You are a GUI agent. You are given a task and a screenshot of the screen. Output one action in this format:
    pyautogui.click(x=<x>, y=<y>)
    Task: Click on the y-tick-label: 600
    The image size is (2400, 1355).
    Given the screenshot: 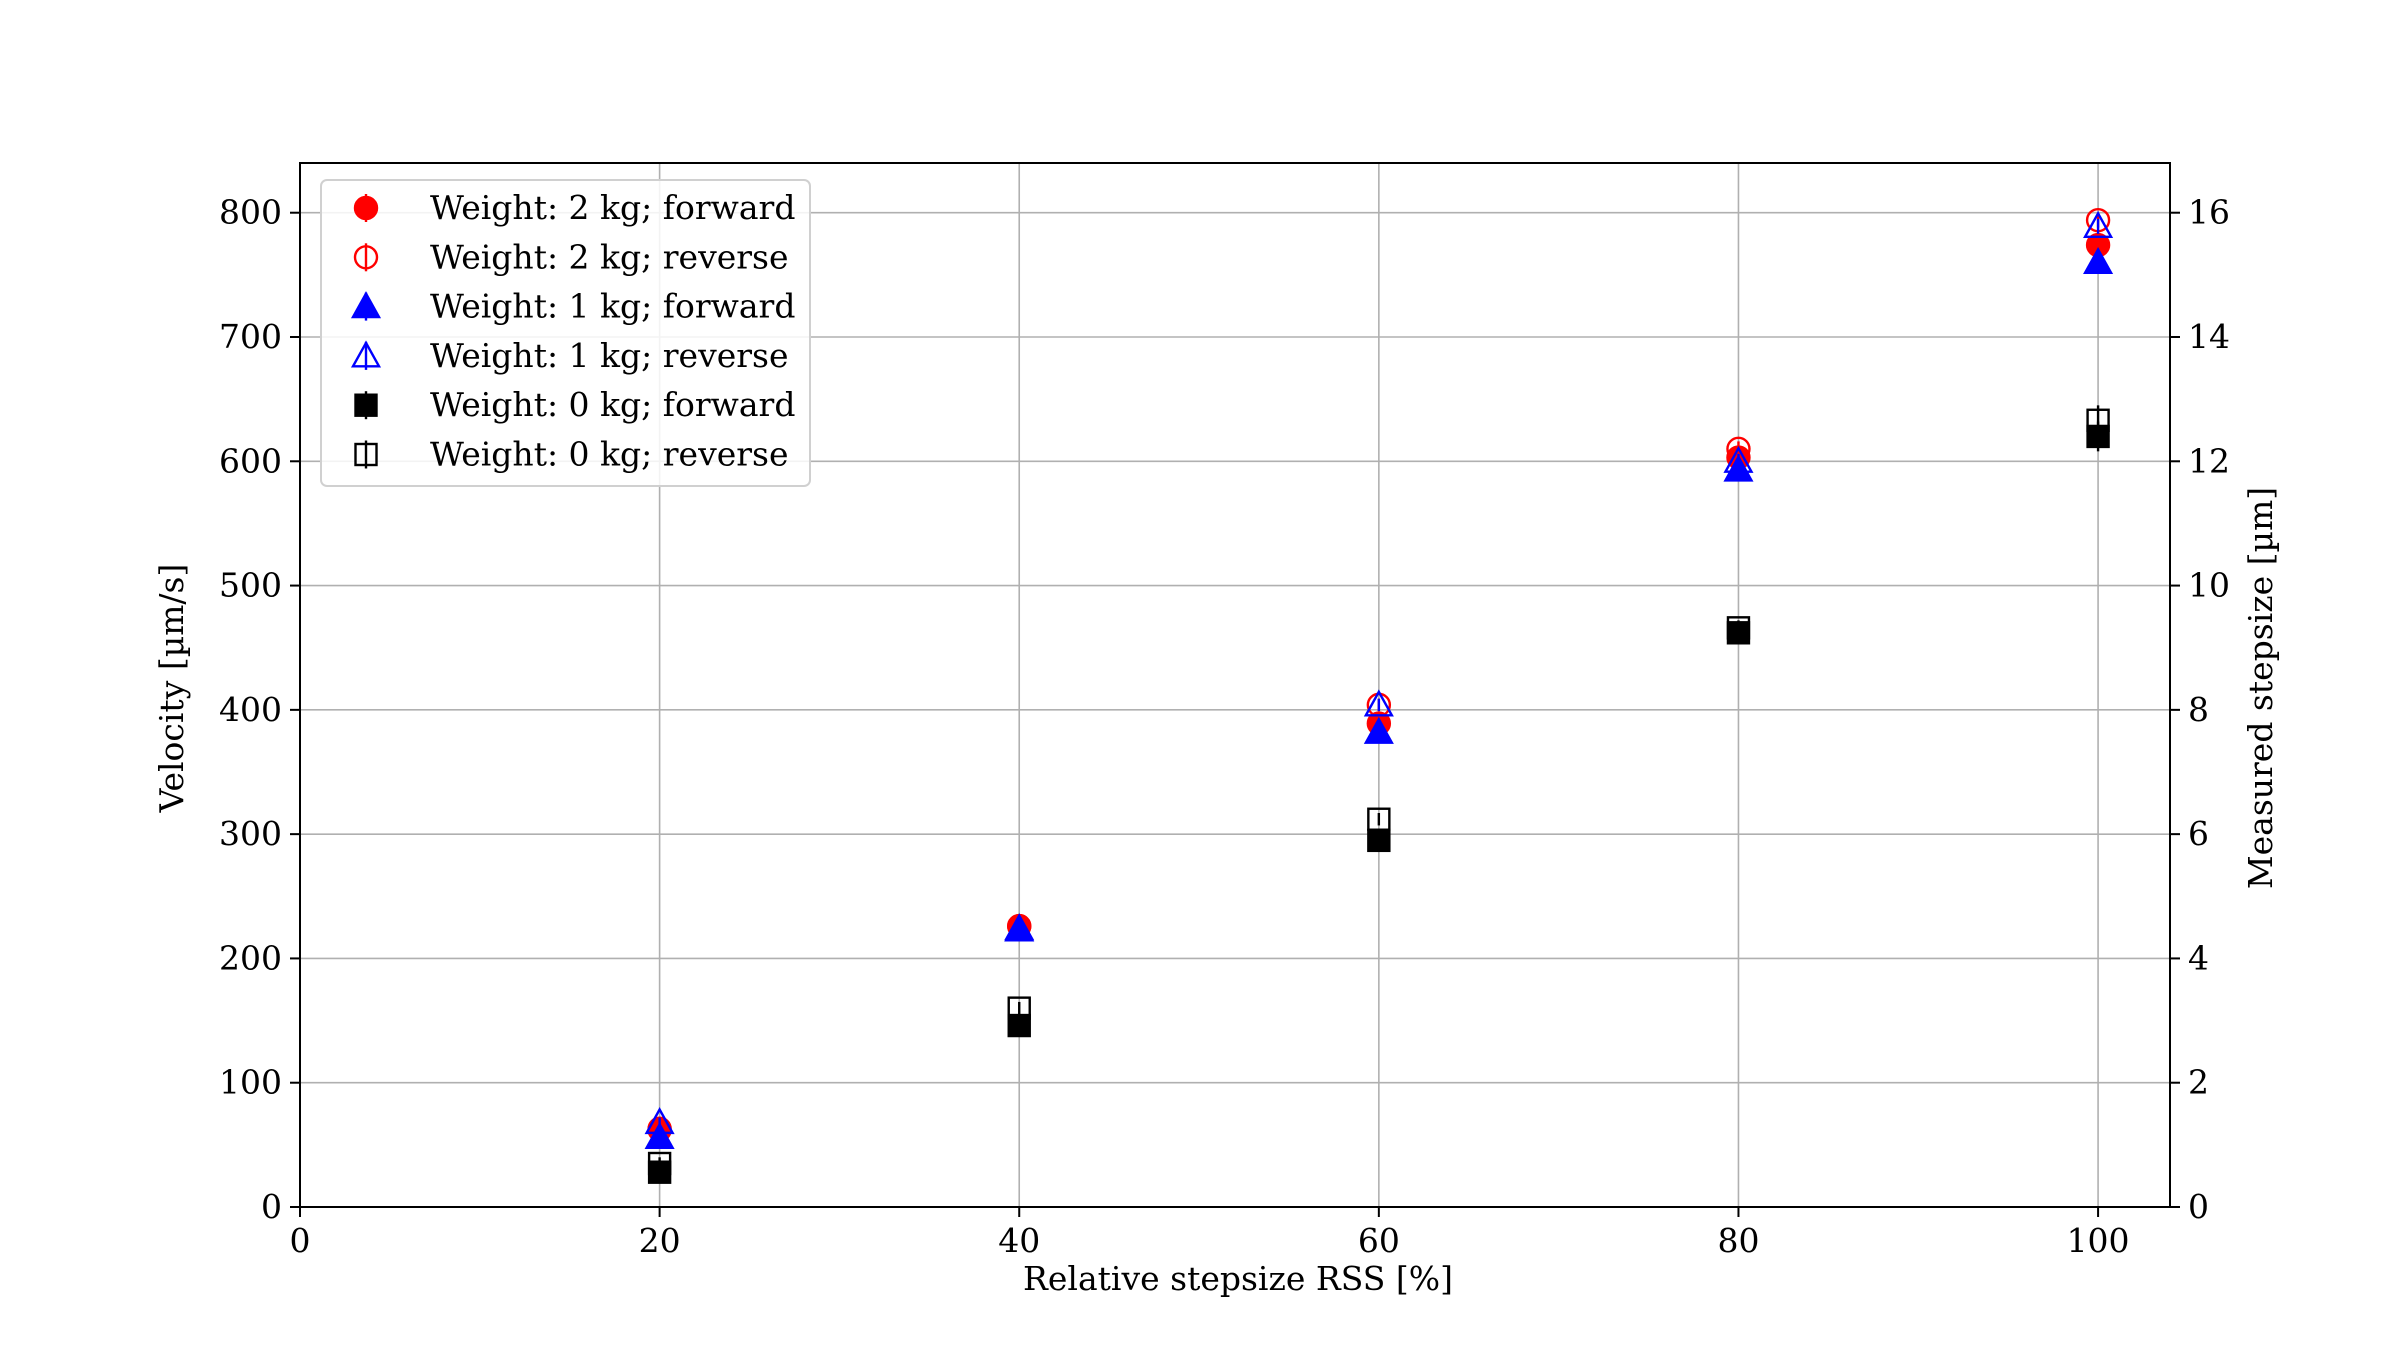 What is the action you would take?
    pyautogui.click(x=250, y=460)
    